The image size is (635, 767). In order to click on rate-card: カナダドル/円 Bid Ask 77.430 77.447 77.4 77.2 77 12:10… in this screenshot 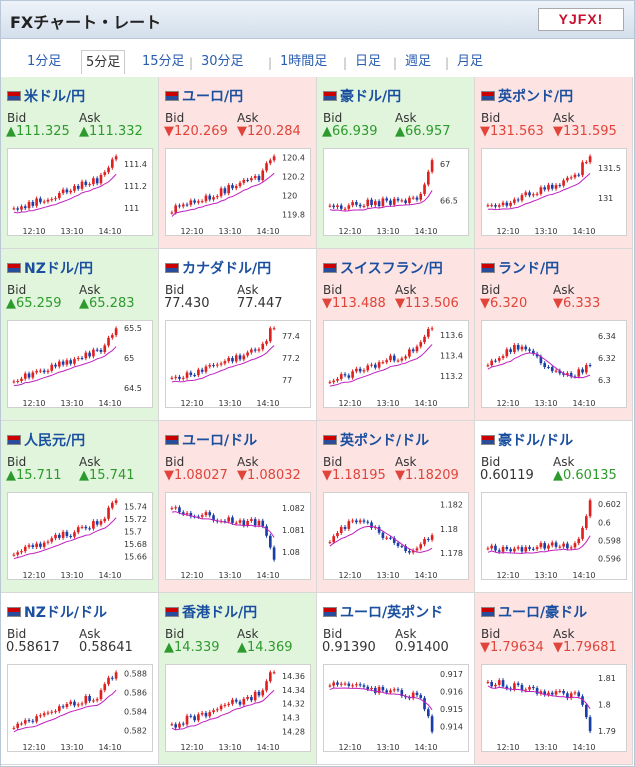, I will do `click(238, 335)`.